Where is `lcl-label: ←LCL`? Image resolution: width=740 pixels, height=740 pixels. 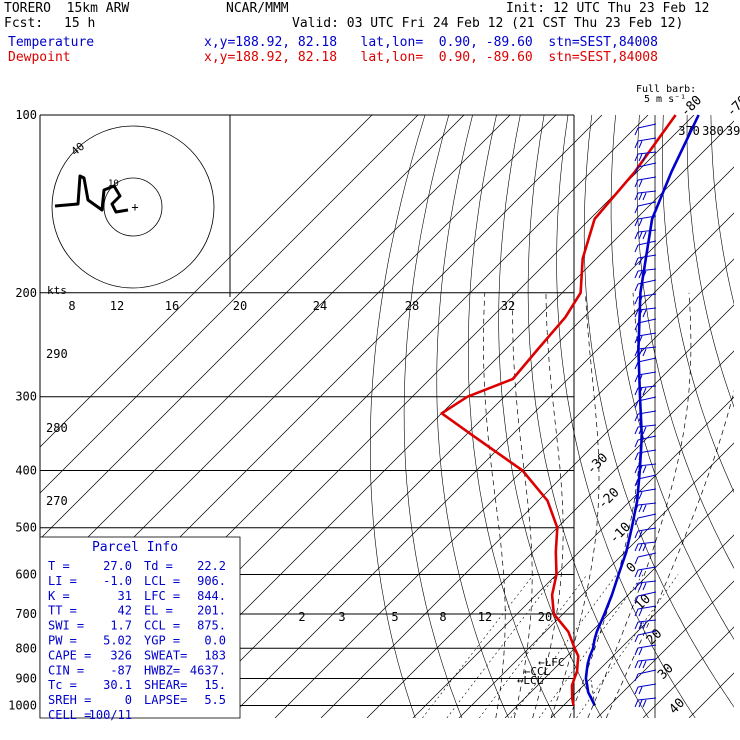
lcl-label: ←LCL is located at coordinates (530, 680).